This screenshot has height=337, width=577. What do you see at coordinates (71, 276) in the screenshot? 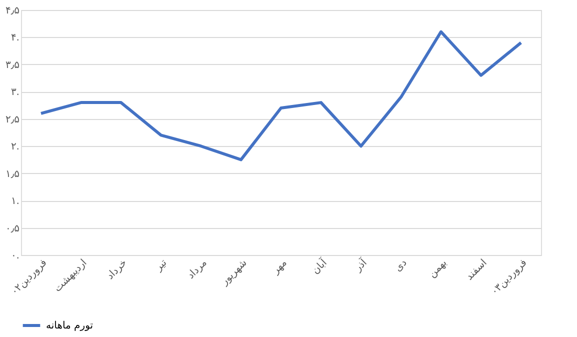
I see `x-tick-label: اردیبهشت` at bounding box center [71, 276].